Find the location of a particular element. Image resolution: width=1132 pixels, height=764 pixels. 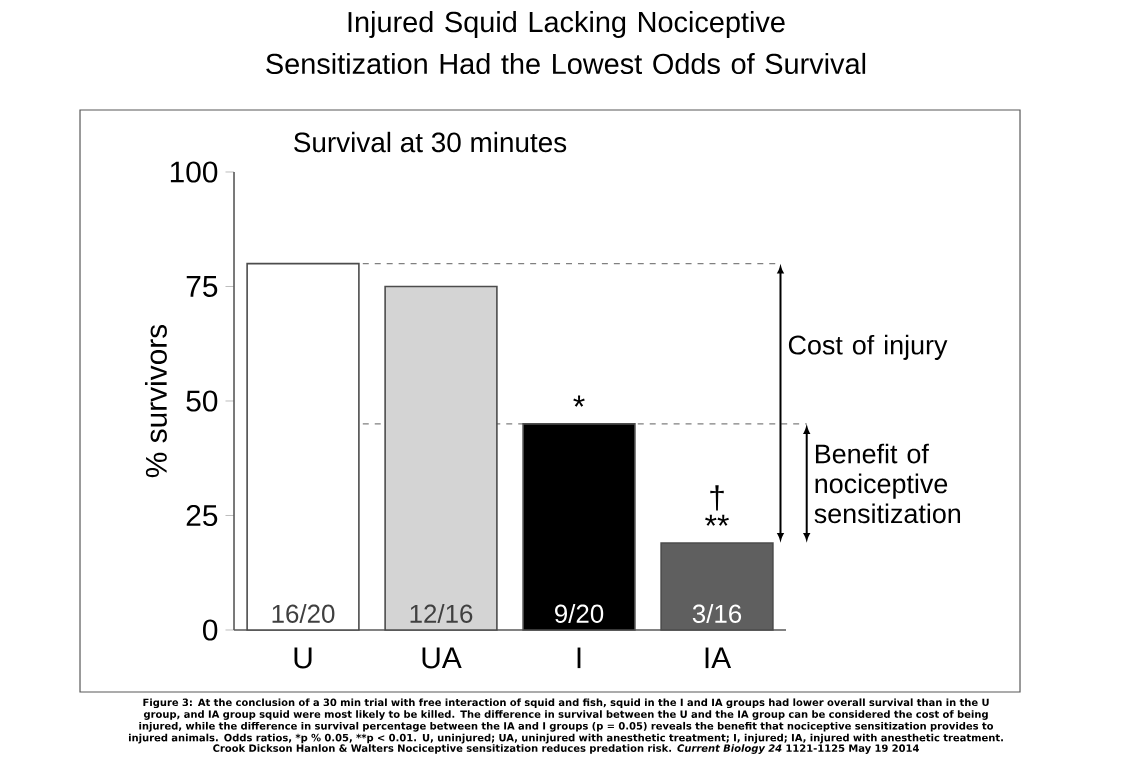

text: Benefit of nociceptive sensitization is located at coordinates (887, 483).